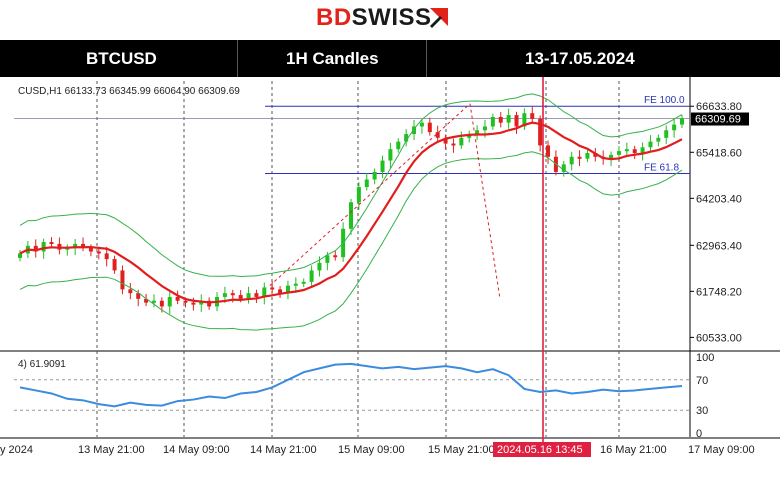 The width and height of the screenshot is (780, 477). Describe the element at coordinates (633, 450) in the screenshot. I see `time-label: 16 May 21:00` at that location.